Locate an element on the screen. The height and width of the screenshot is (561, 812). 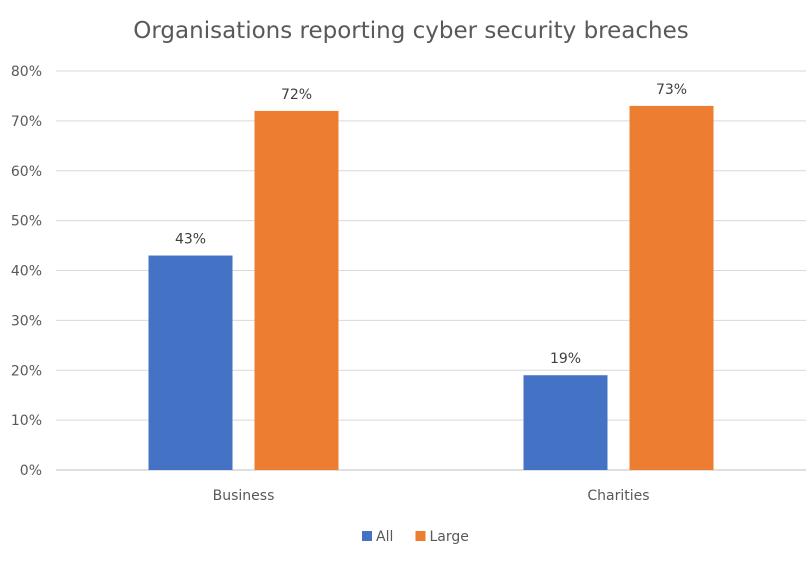
y-tick-label: 50% is located at coordinates (26, 222).